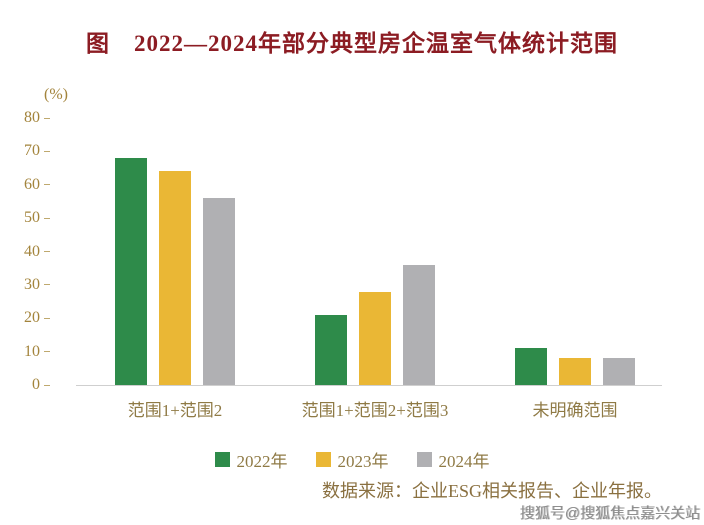  I want to click on y-tick-label: 0, so click(36, 384).